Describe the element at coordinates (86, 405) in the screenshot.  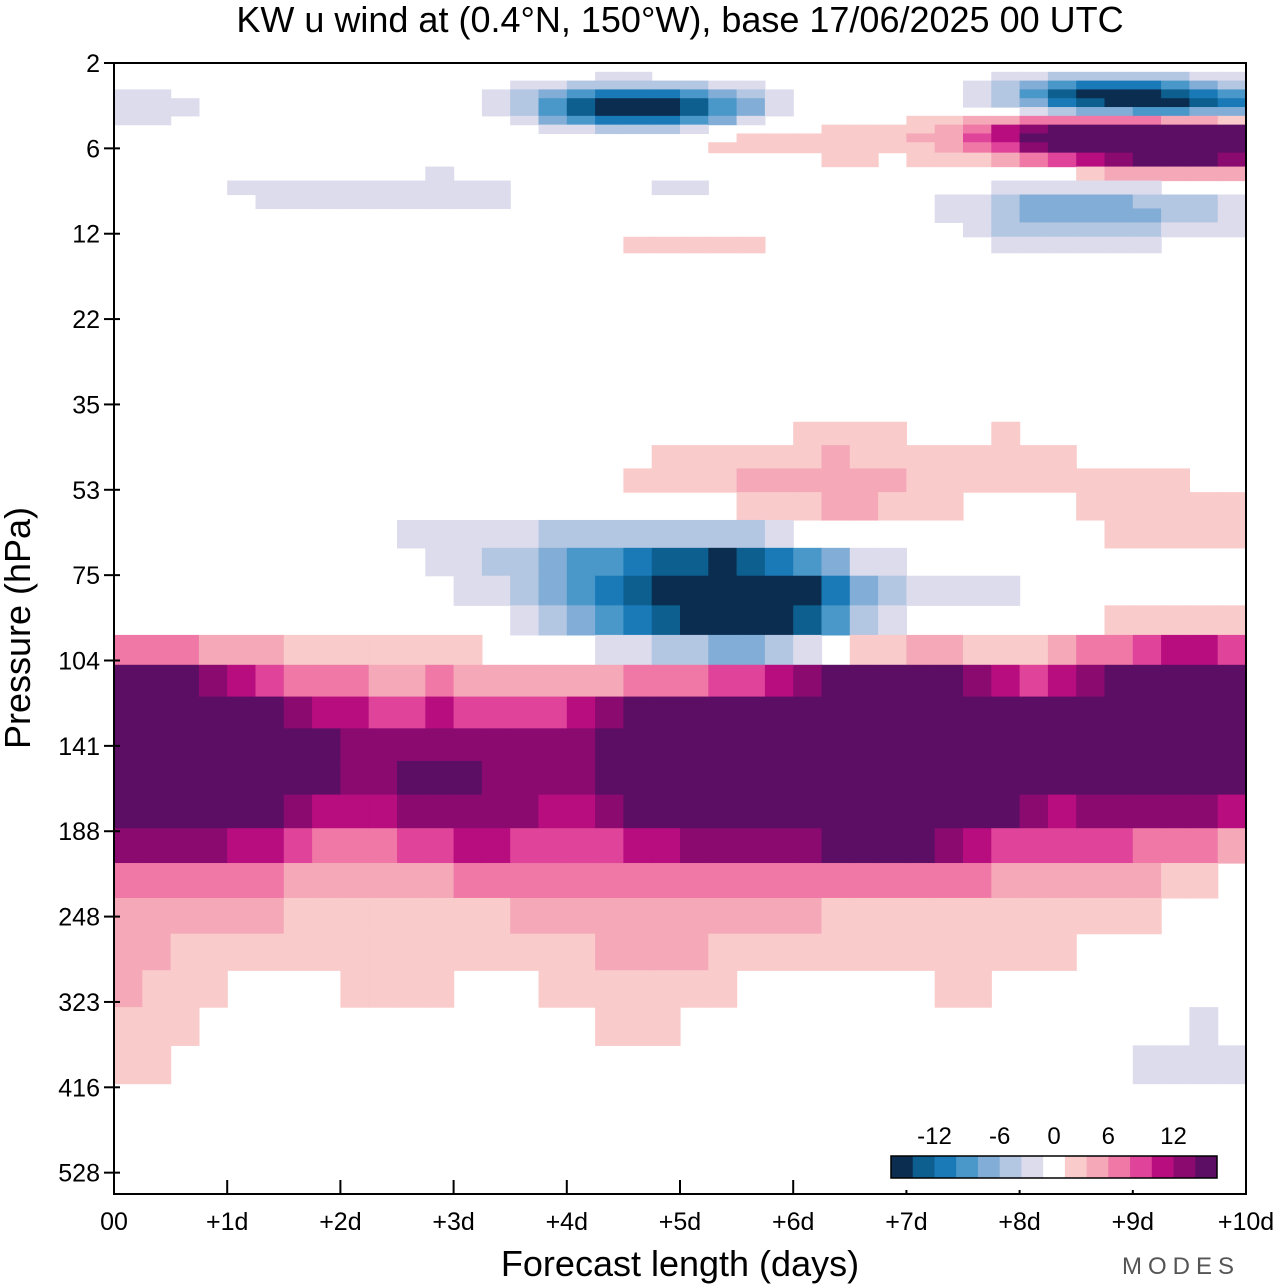
I see `y-tick-label: 35` at that location.